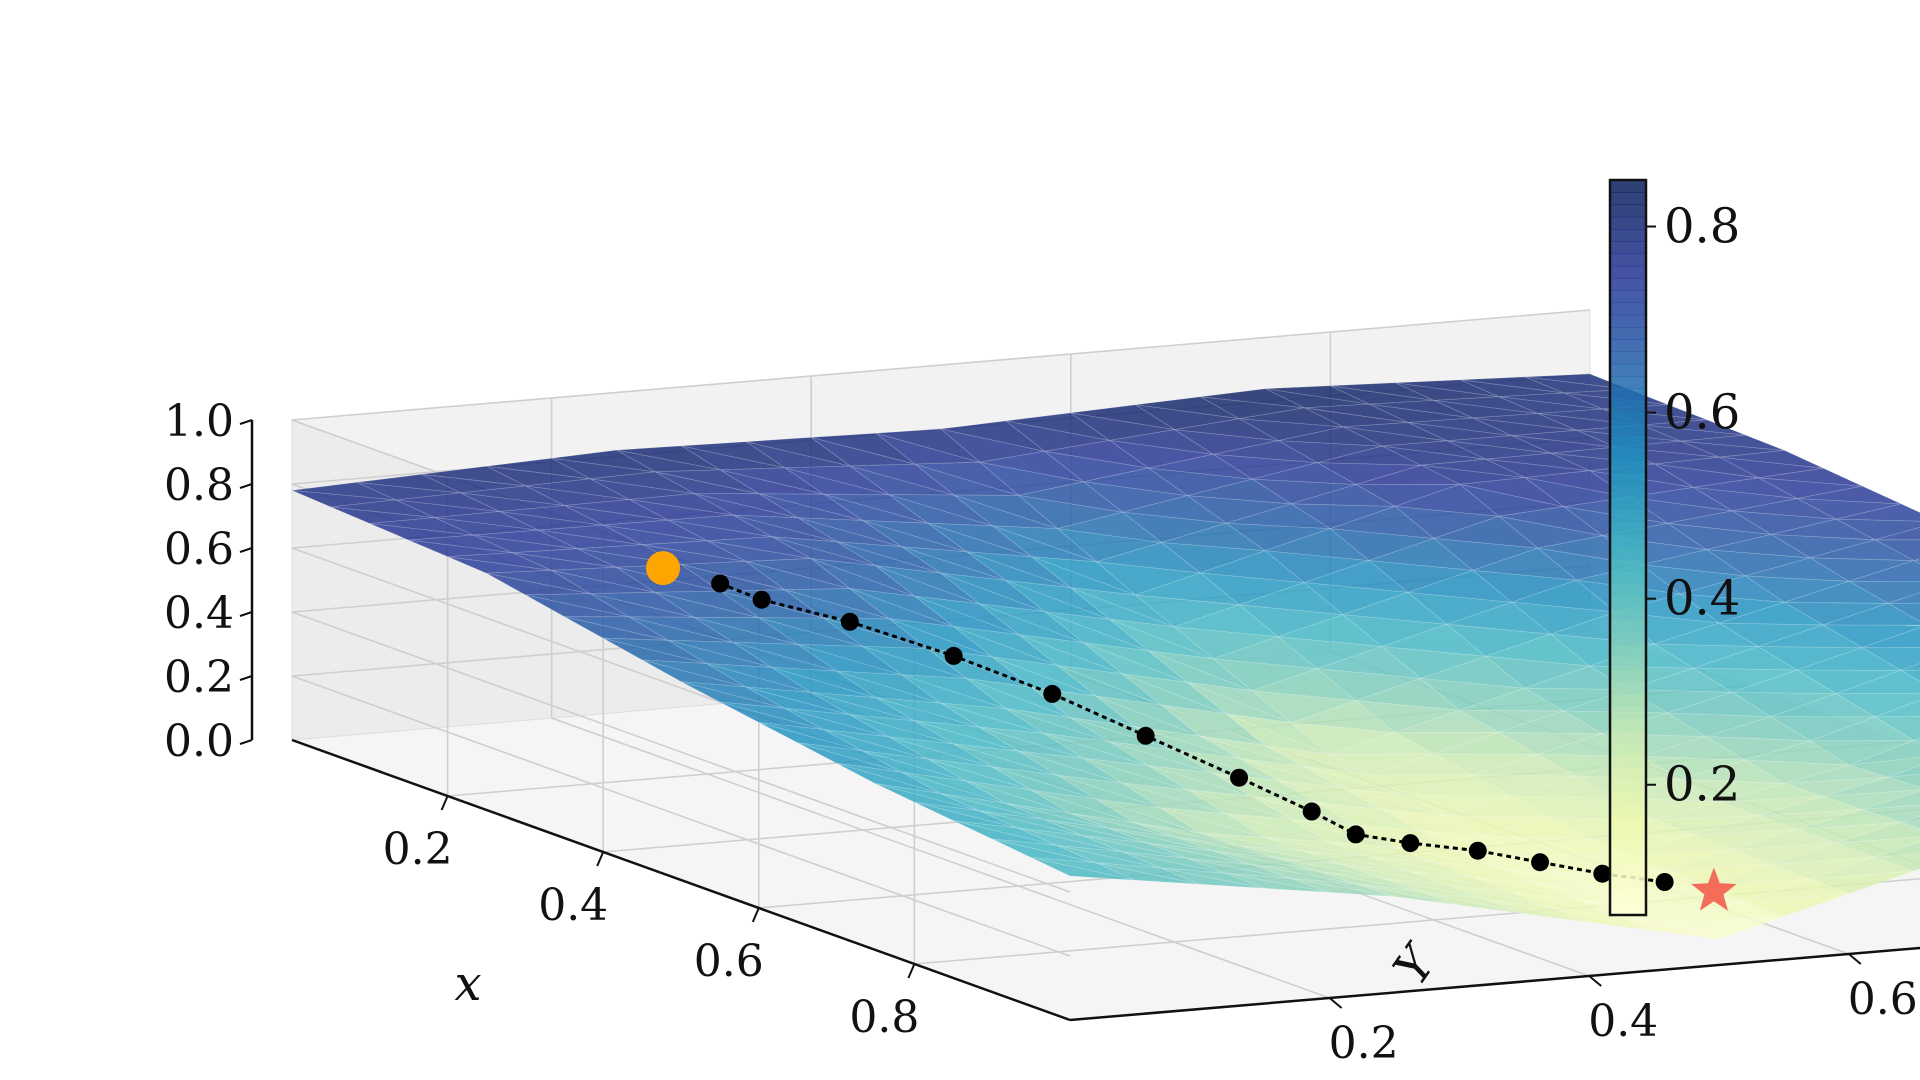  What do you see at coordinates (681, 752) in the screenshot?
I see `wall-grid-z-x` at bounding box center [681, 752].